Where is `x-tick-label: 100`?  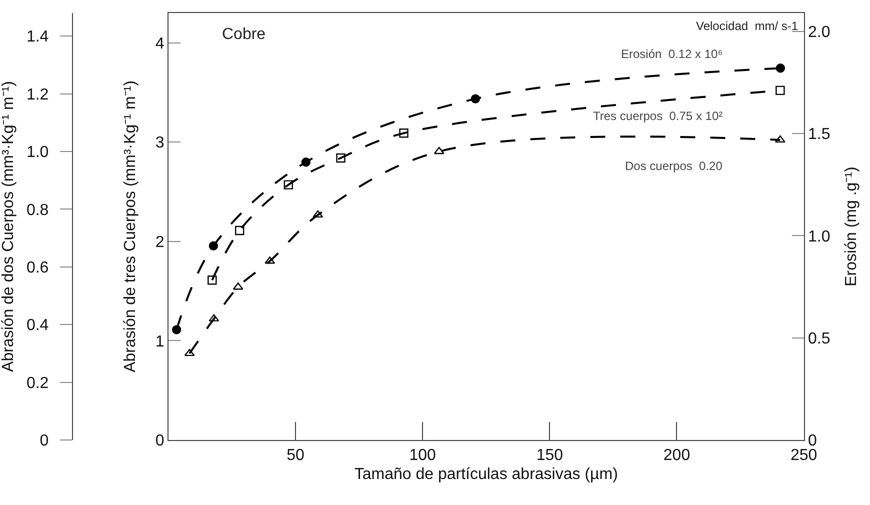 x-tick-label: 100 is located at coordinates (422, 455).